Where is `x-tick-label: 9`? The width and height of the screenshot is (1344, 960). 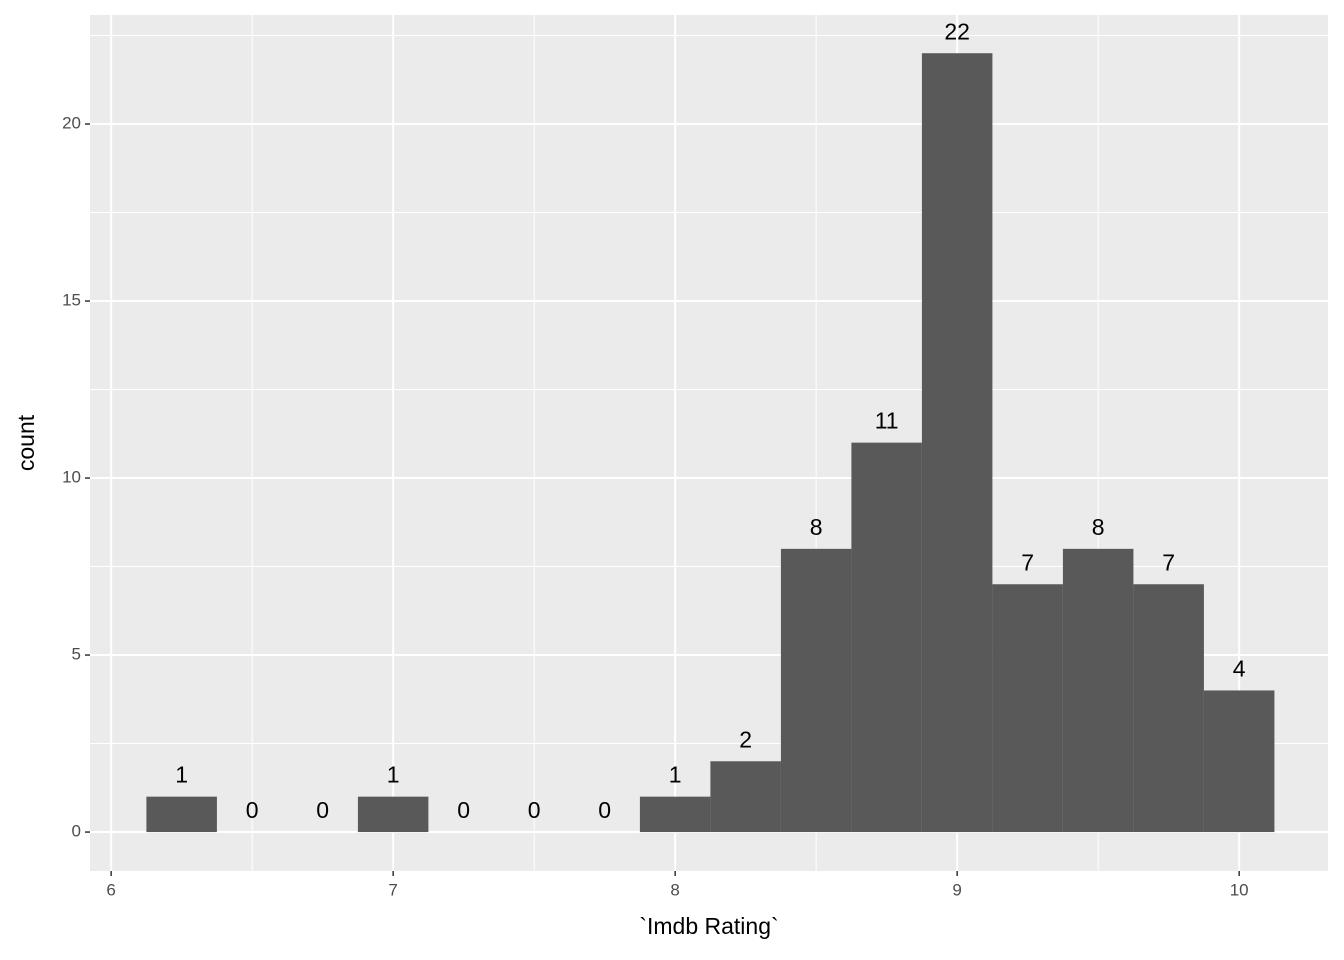 x-tick-label: 9 is located at coordinates (956, 889).